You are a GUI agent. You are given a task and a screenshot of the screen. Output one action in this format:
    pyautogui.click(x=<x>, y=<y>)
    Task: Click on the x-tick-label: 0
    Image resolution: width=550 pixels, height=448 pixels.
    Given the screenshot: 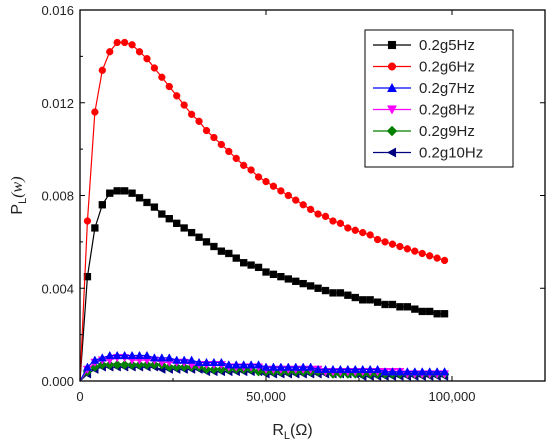 What is the action you would take?
    pyautogui.click(x=79, y=396)
    